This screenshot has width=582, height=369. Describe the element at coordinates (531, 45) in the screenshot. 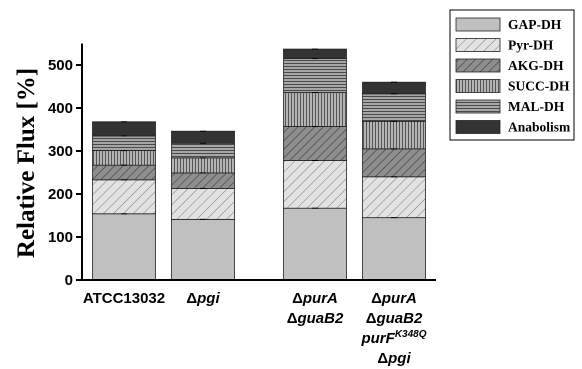

I see `legend-label: Pyr-DH` at that location.